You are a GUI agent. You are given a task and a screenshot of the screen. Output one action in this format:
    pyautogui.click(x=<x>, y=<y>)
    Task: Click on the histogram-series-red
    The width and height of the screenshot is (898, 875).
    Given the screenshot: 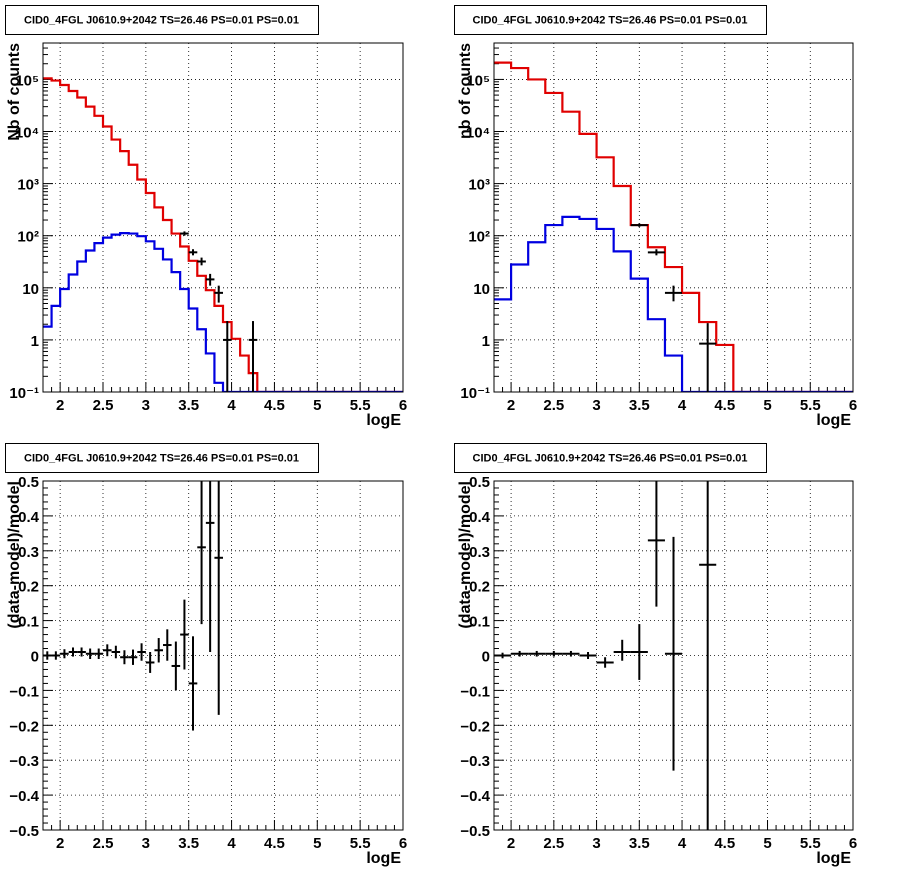 What is the action you would take?
    pyautogui.click(x=223, y=234)
    